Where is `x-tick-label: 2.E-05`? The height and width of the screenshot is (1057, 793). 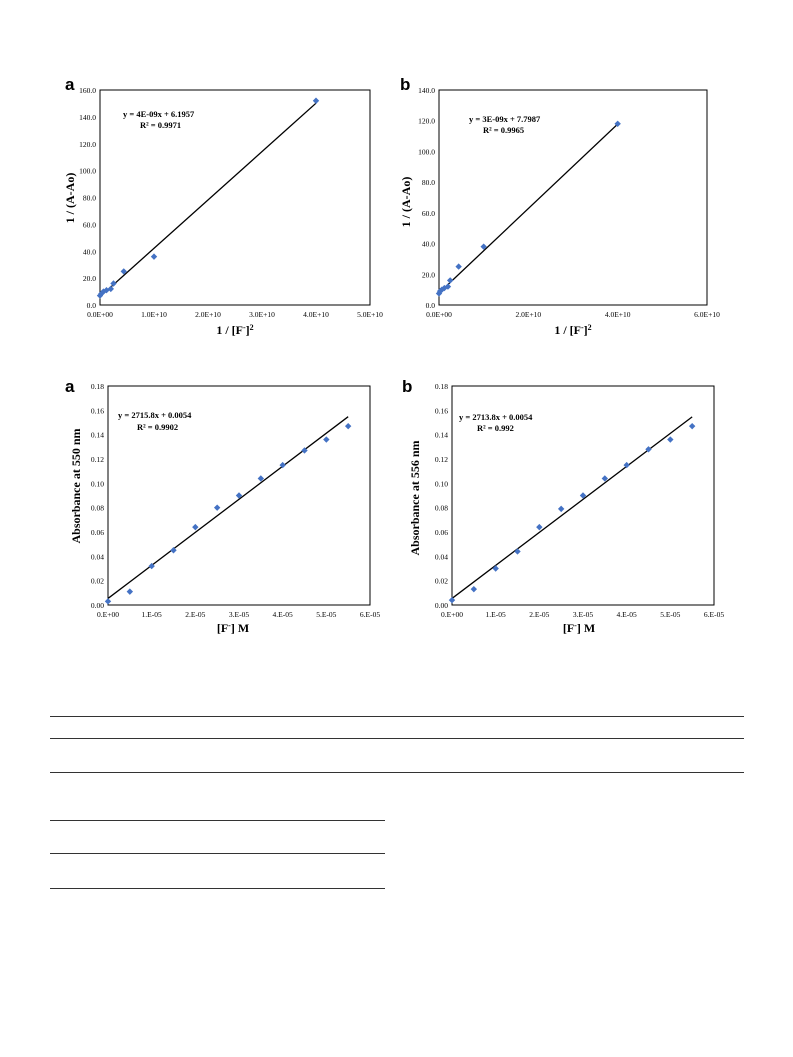
x-tick-label: 2.E-05 is located at coordinates (539, 614).